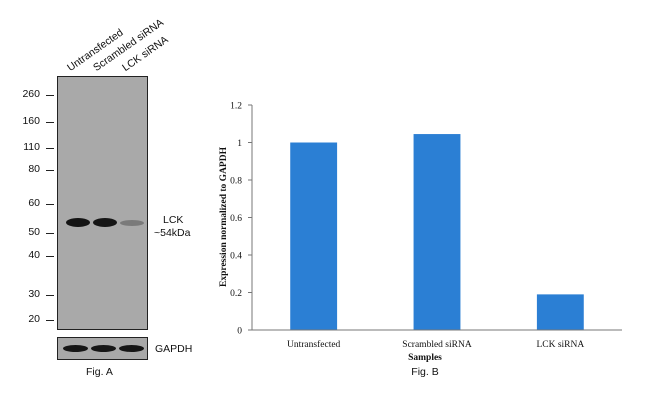 This screenshot has width=650, height=400. Describe the element at coordinates (424, 372) in the screenshot. I see `fig-b-caption: Fig. B` at that location.